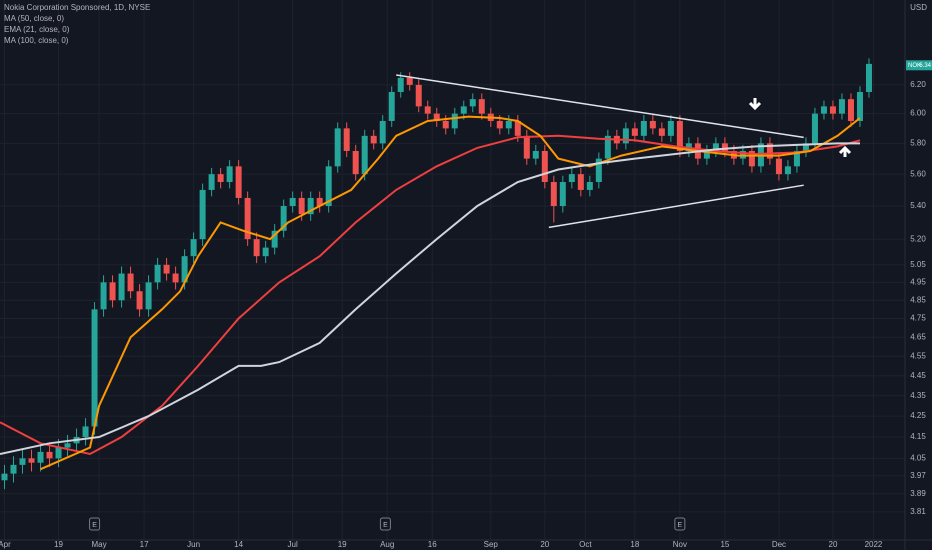  I want to click on x-tick-label: Apr, so click(5, 544).